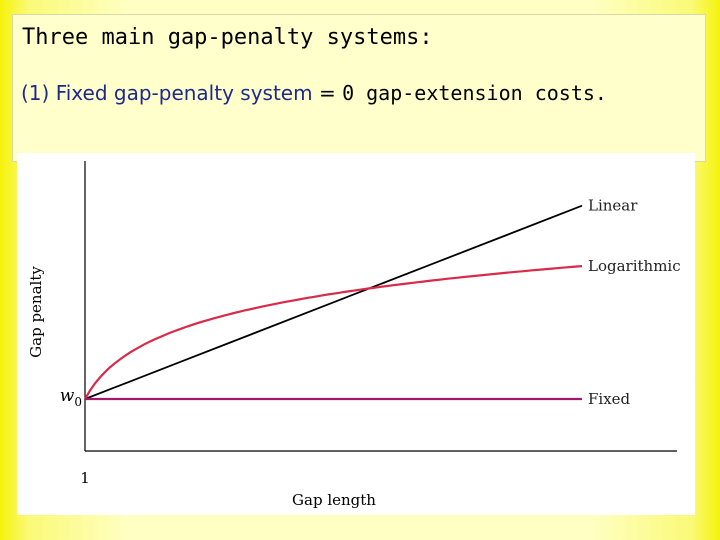 The image size is (720, 540). Describe the element at coordinates (36, 312) in the screenshot. I see `y-axis-label: Gap penalty` at that location.